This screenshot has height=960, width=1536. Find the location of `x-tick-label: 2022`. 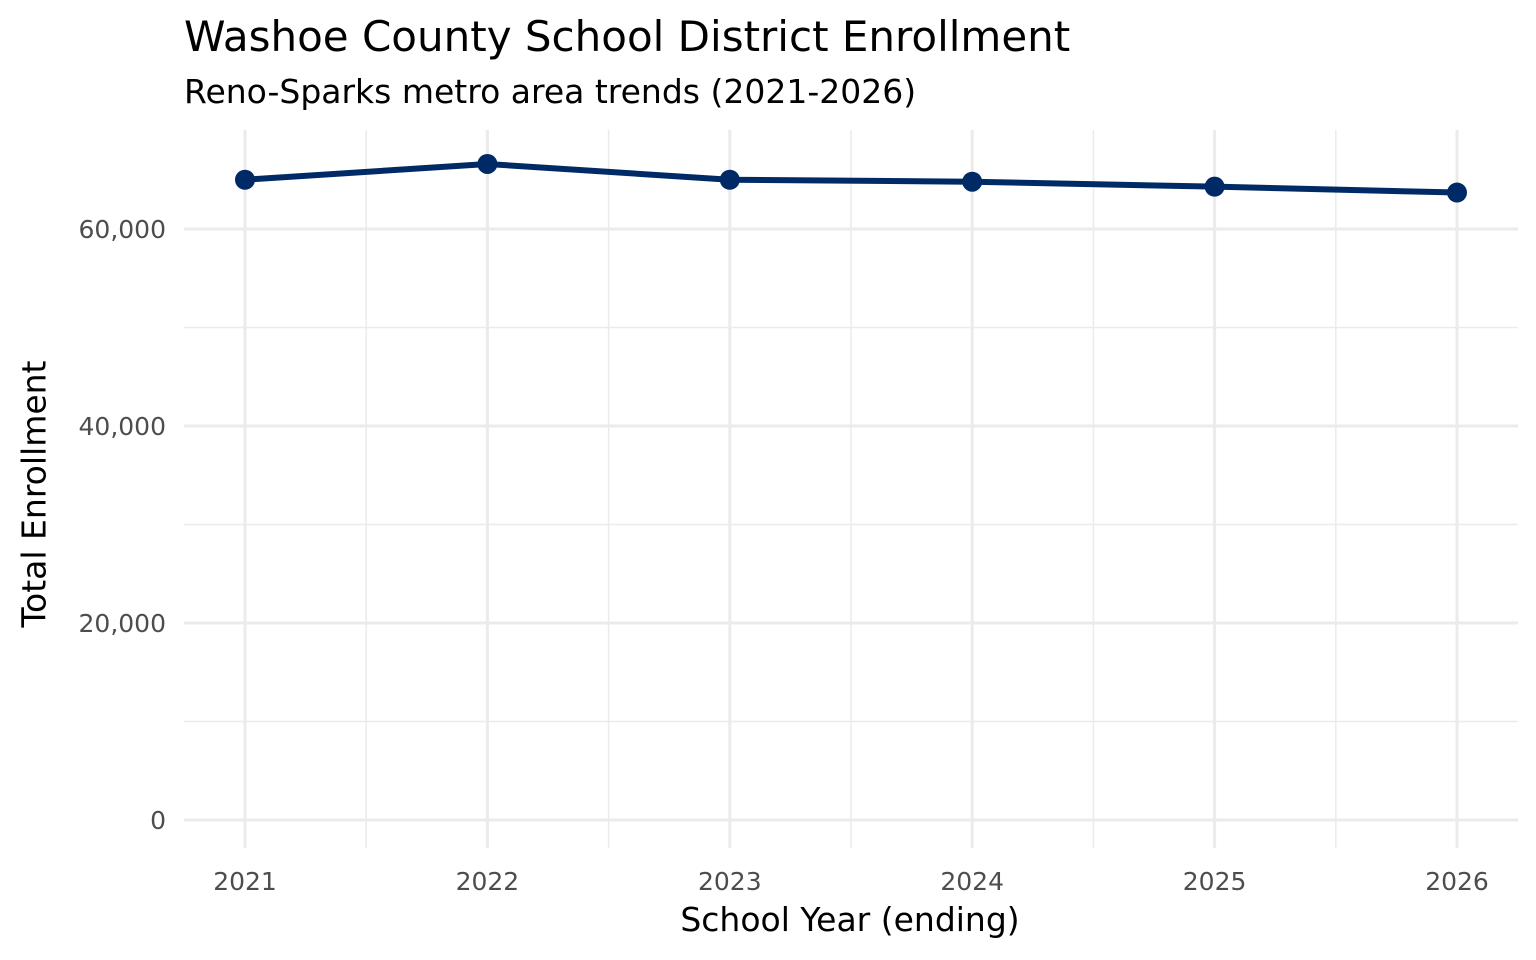

x-tick-label: 2022 is located at coordinates (488, 881).